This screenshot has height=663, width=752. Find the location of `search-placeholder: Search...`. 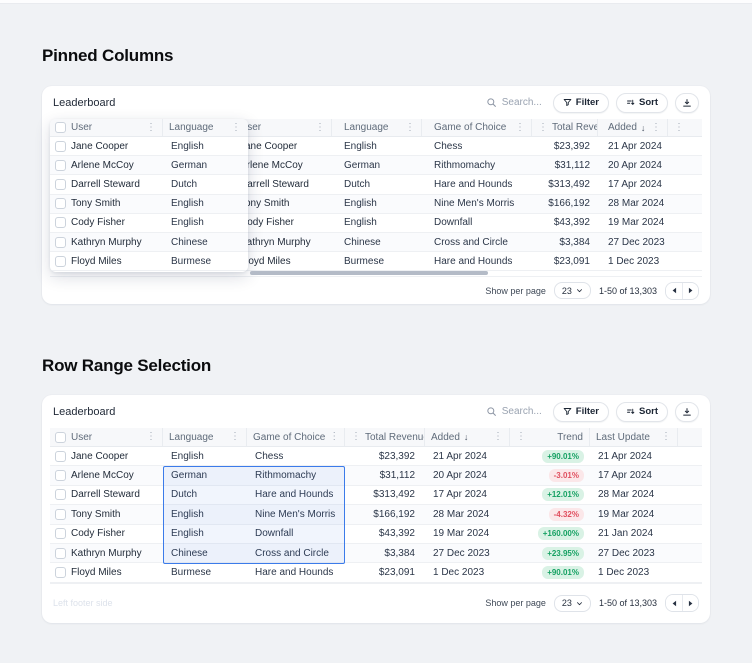

search-placeholder: Search... is located at coordinates (521, 102).